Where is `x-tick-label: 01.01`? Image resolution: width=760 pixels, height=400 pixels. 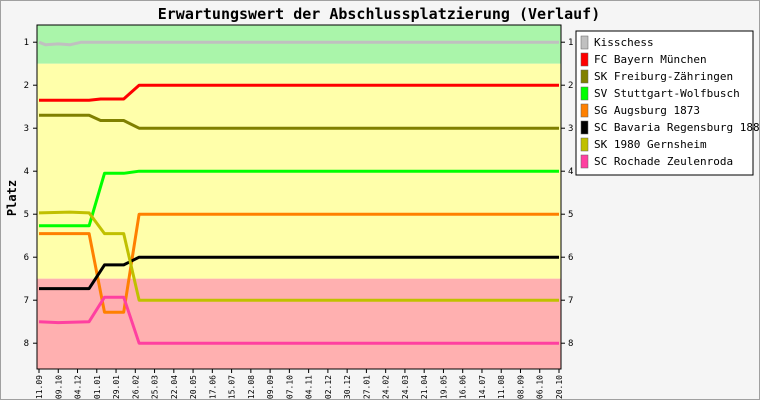 x-tick-label: 01.01 is located at coordinates (97, 387).